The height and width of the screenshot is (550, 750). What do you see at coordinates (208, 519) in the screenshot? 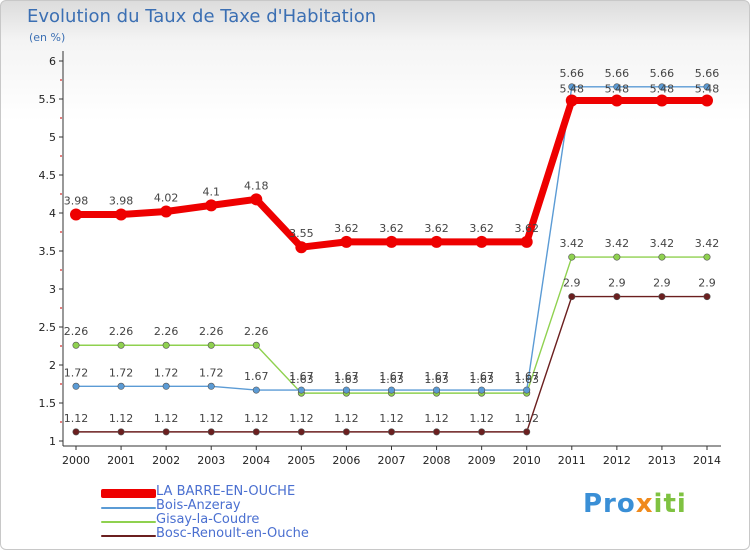
I see `legend-label: Gisay-la-Coudre` at bounding box center [208, 519].